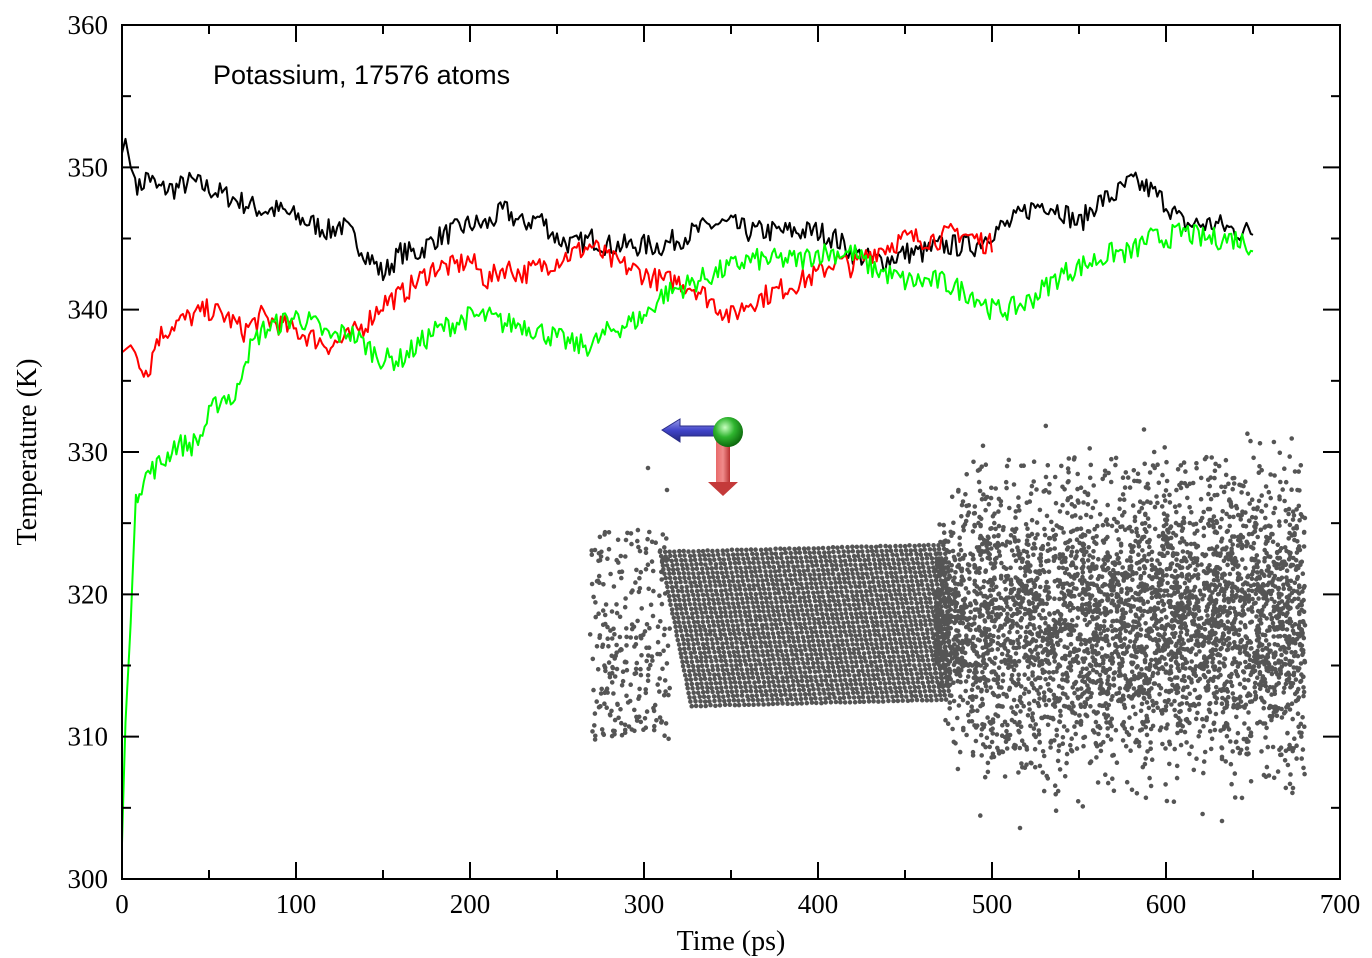  I want to click on y-tick-label: 350, so click(88, 167).